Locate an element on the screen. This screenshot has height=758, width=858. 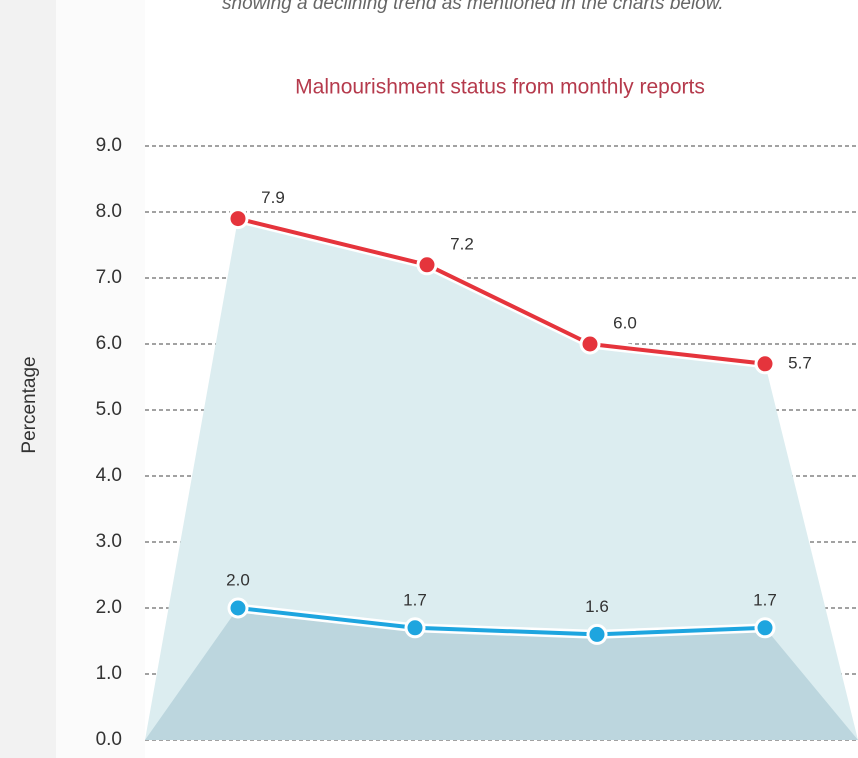
y-tick-label: 1.0 is located at coordinates (109, 673).